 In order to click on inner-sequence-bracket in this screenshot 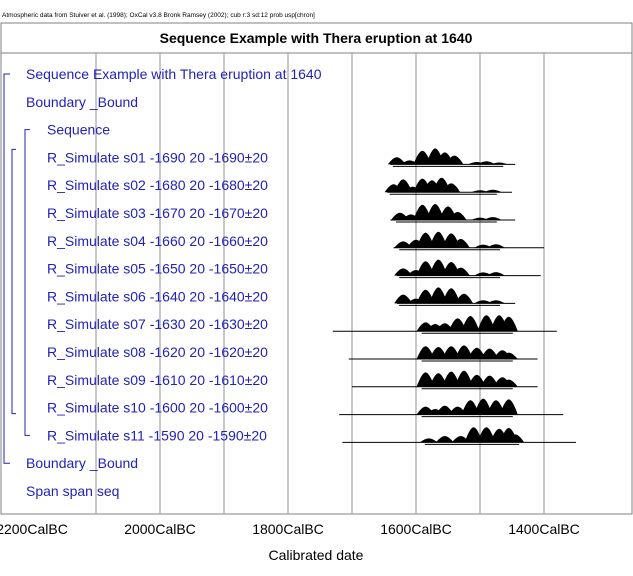, I will do `click(27, 282)`.